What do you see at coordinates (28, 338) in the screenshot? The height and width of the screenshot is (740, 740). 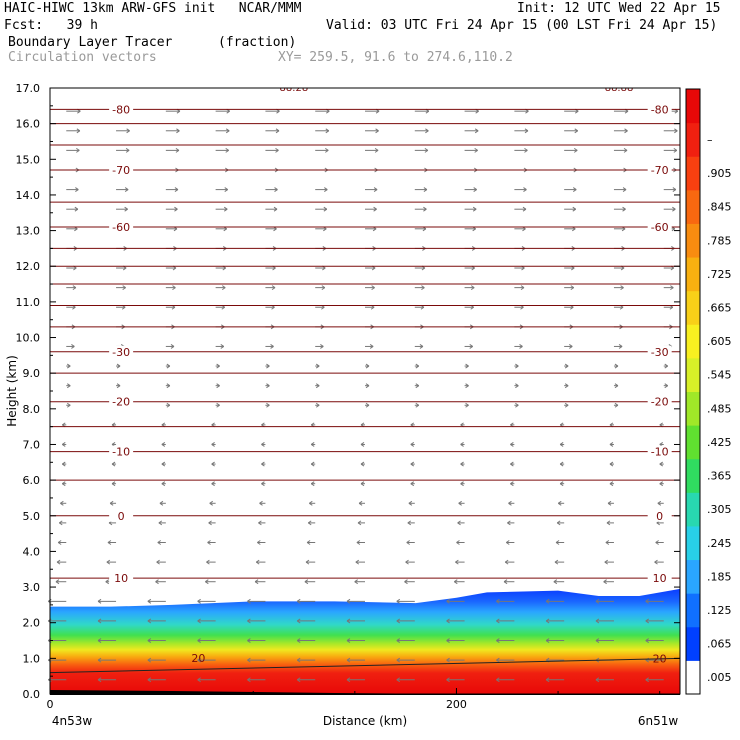 I see `y-tick-label: 10.0` at bounding box center [28, 338].